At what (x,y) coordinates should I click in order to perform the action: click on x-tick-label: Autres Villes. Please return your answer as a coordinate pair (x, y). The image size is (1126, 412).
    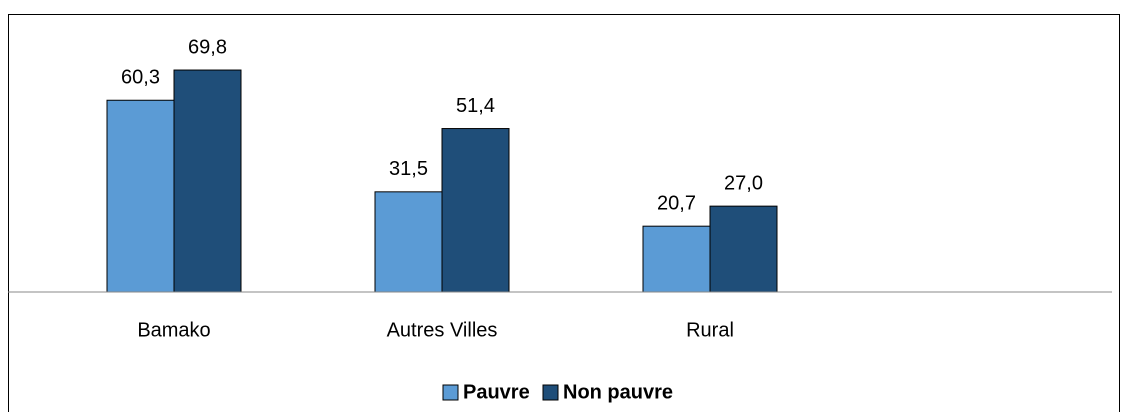
    Looking at the image, I should click on (442, 330).